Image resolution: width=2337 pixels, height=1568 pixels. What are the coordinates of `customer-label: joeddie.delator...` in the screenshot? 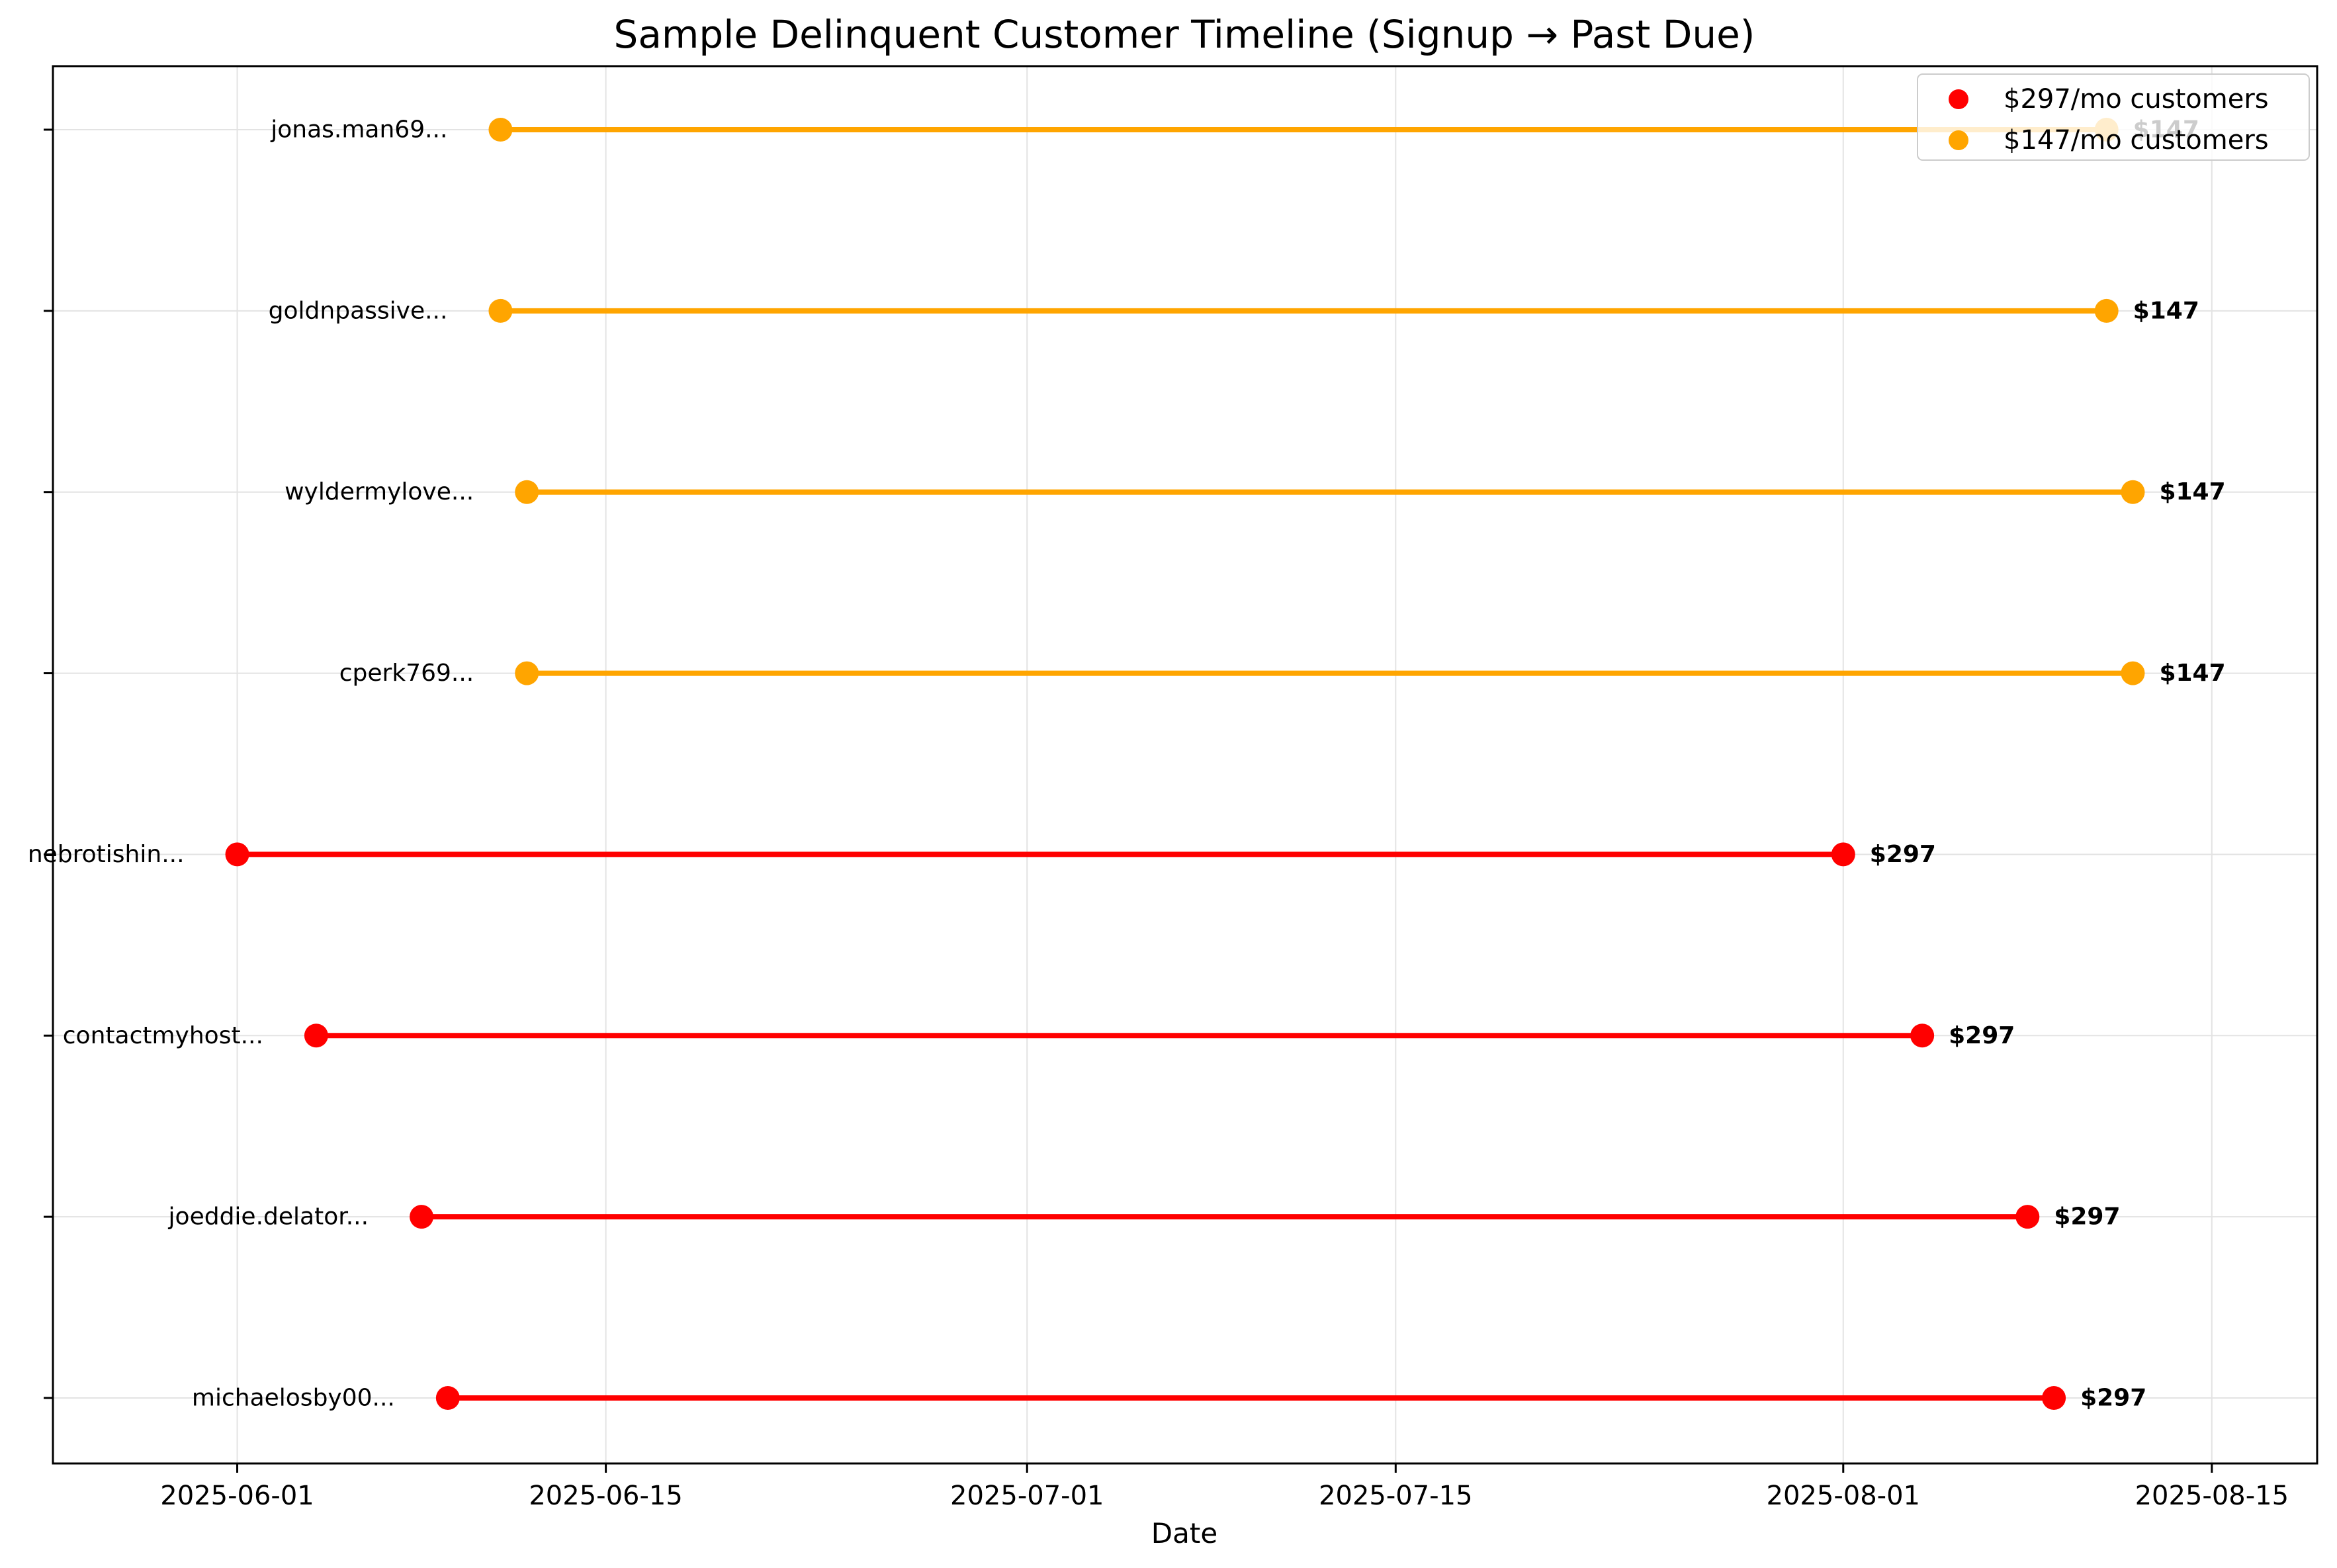 It's located at (268, 1217).